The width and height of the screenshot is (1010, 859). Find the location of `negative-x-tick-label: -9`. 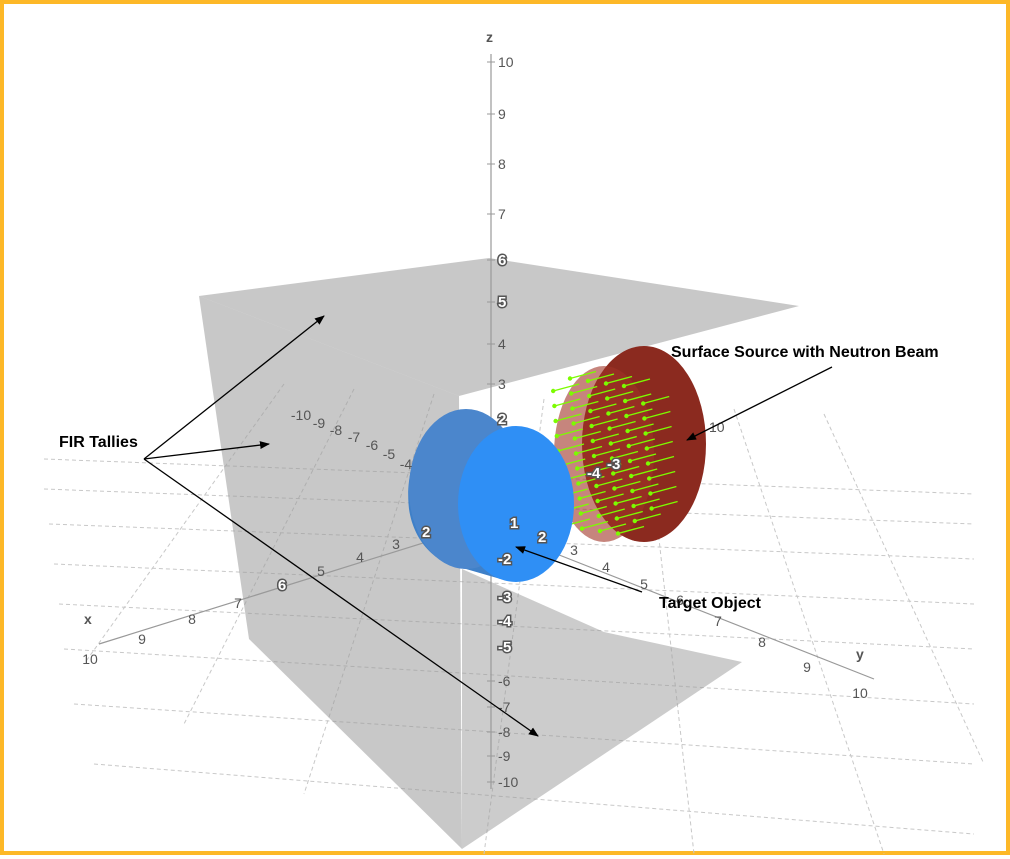

negative-x-tick-label: -9 is located at coordinates (319, 423).